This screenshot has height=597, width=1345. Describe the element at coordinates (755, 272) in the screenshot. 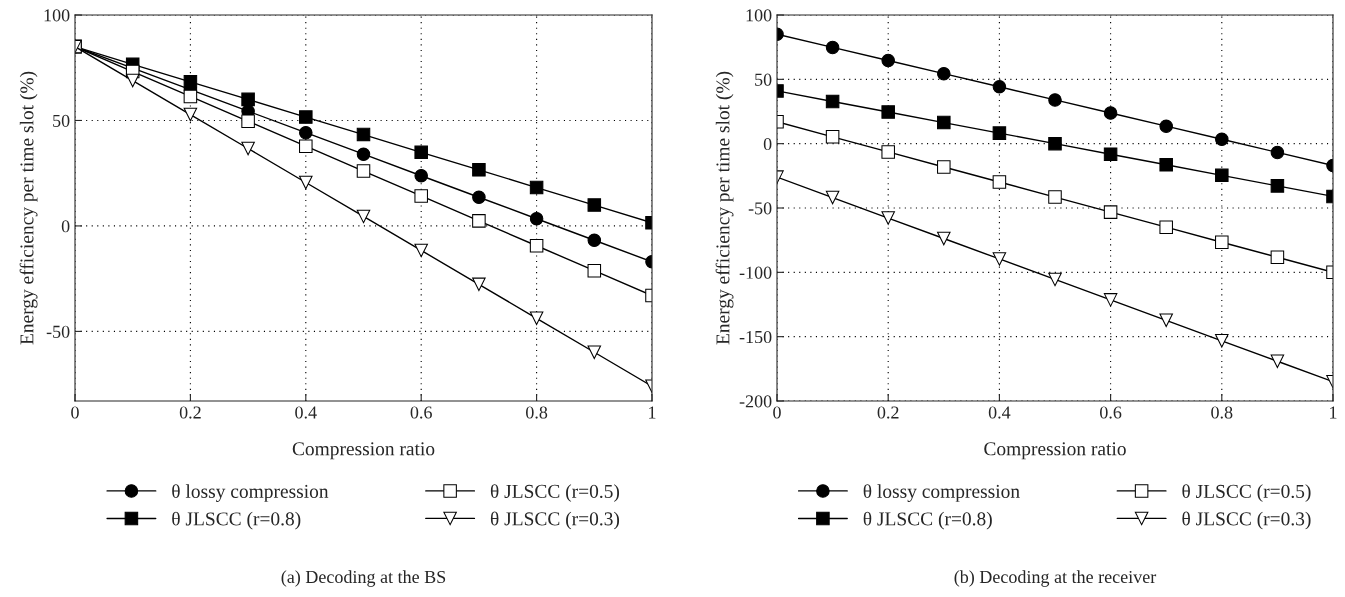

I see `y-tick-label: -100` at that location.